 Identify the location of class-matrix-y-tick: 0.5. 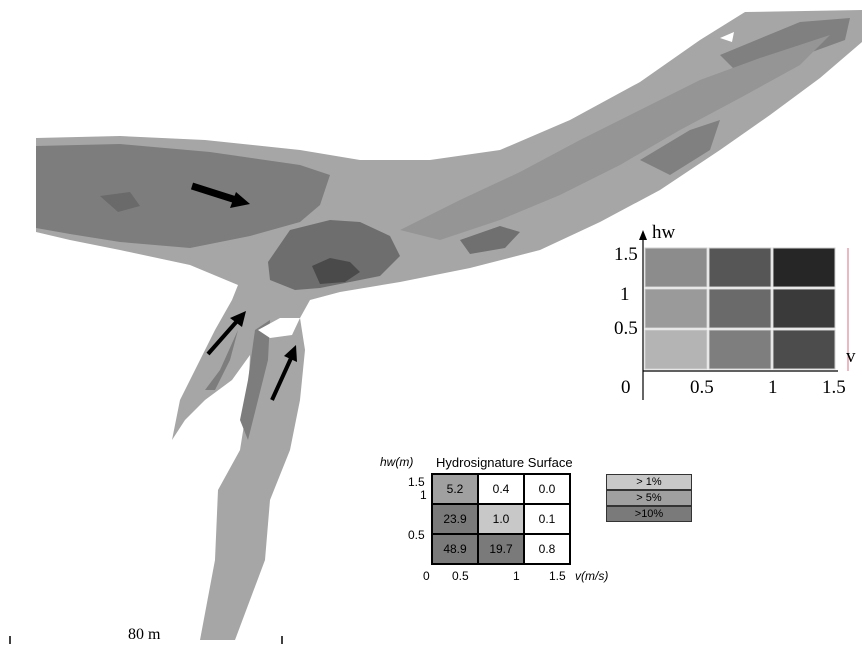
(626, 328).